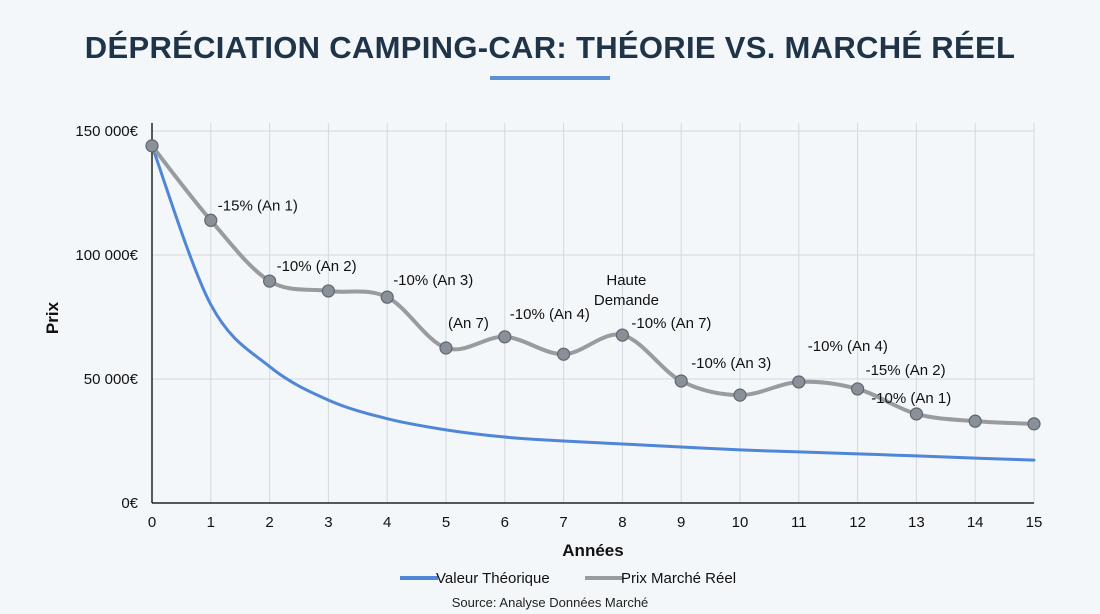 The image size is (1100, 614). Describe the element at coordinates (681, 522) in the screenshot. I see `x-tick-label: 9` at that location.